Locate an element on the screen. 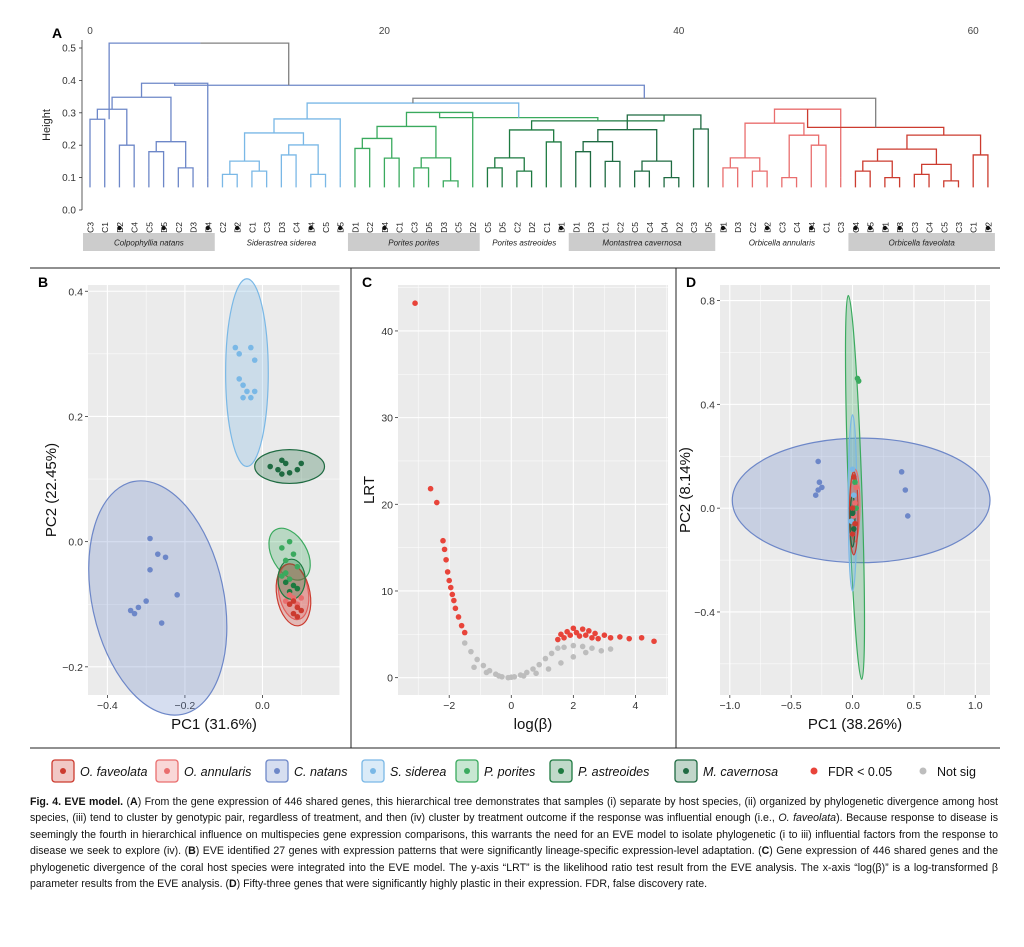 The height and width of the screenshot is (947, 1024). legend-label: O. annularis is located at coordinates (217, 772).